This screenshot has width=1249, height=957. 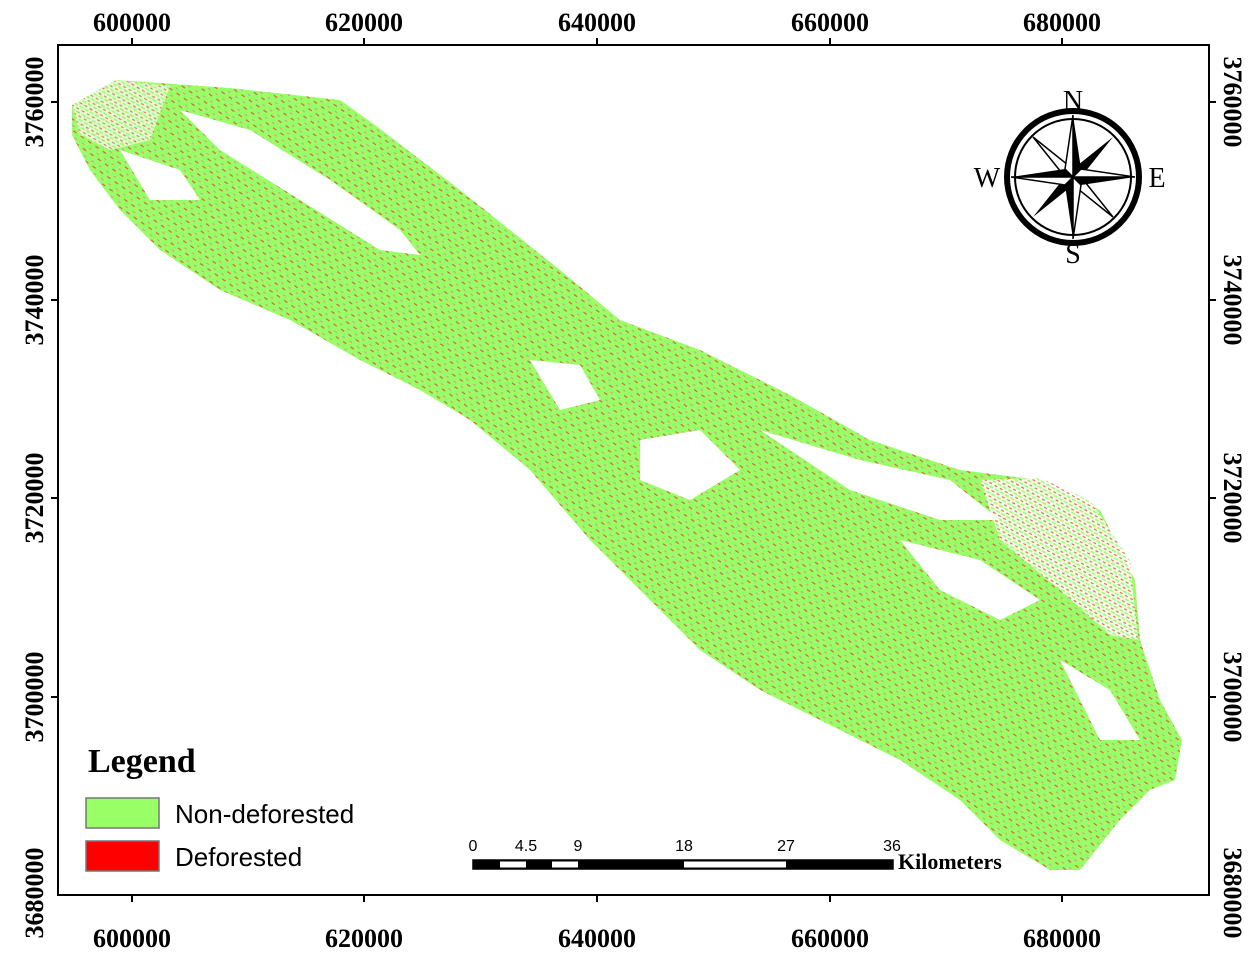 I want to click on scale-unit-label: Kilometers, so click(x=950, y=861).